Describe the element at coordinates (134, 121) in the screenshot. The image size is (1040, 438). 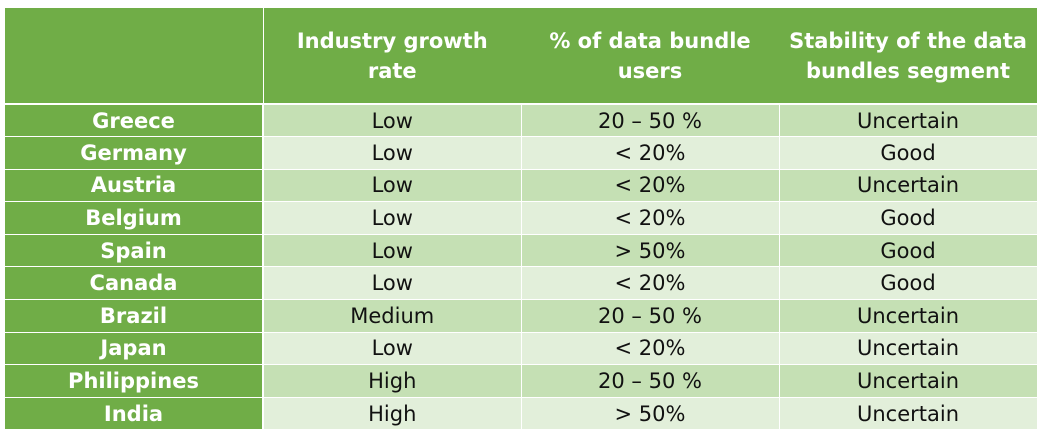
I see `row-country: Greece` at that location.